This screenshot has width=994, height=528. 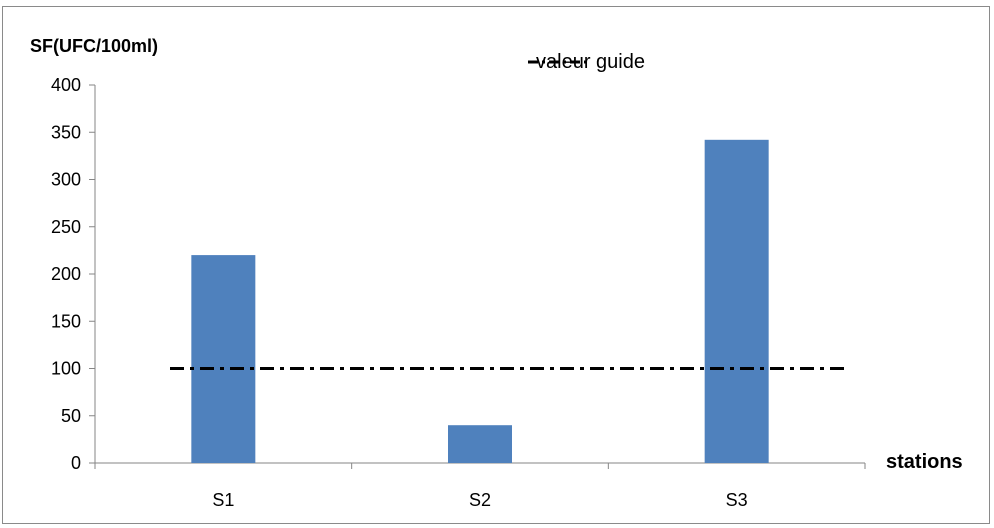 What do you see at coordinates (737, 500) in the screenshot?
I see `x-tick-label: S3` at bounding box center [737, 500].